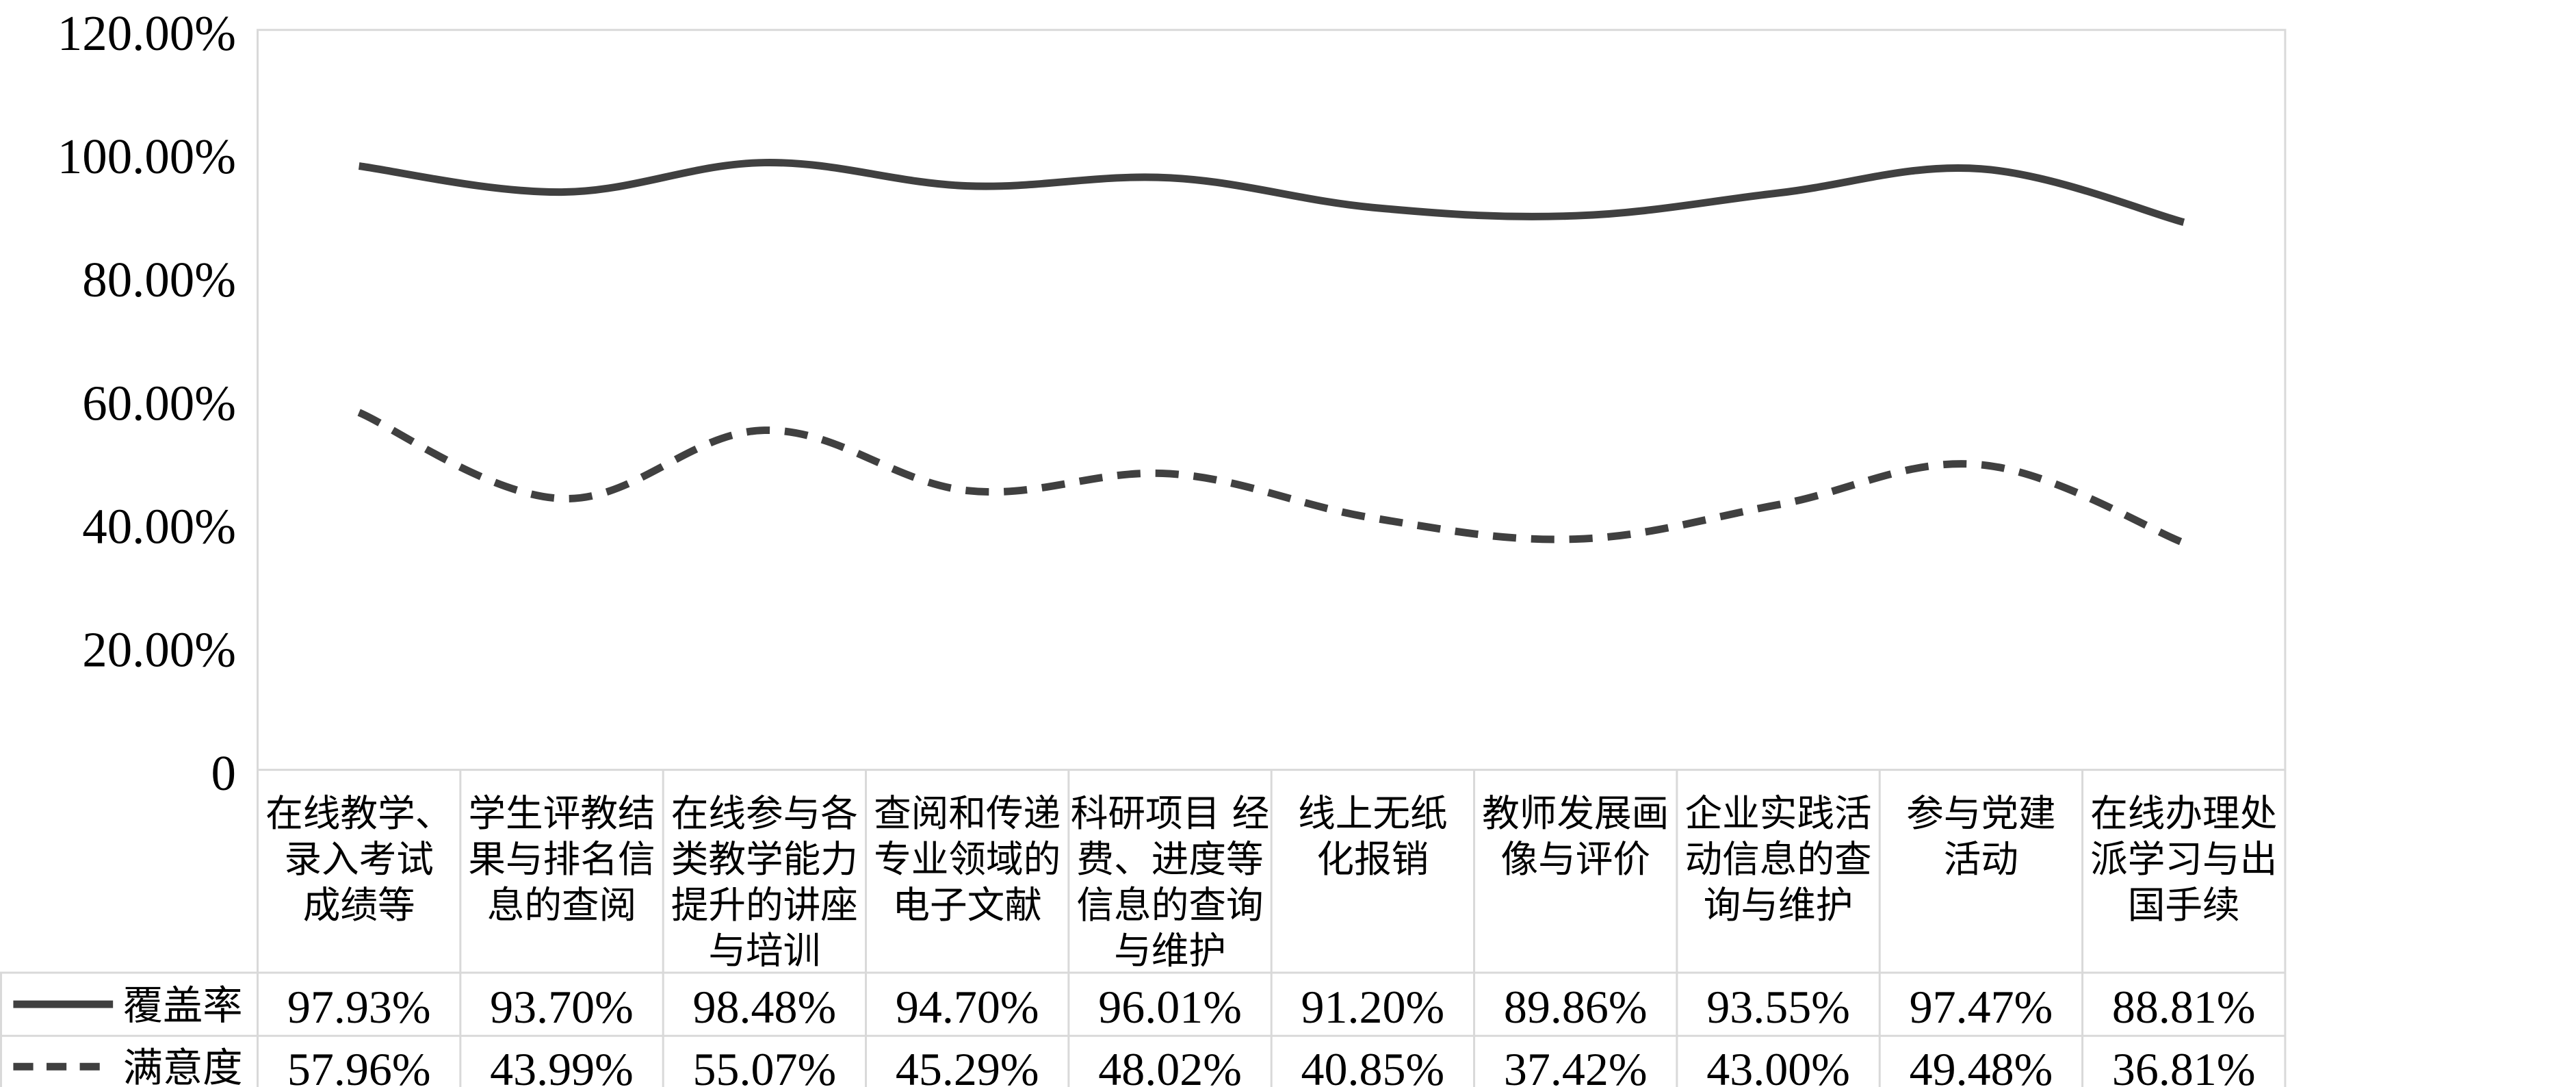 This screenshot has height=1087, width=2576. I want to click on category-label: 参与党建活动, so click(1981, 836).